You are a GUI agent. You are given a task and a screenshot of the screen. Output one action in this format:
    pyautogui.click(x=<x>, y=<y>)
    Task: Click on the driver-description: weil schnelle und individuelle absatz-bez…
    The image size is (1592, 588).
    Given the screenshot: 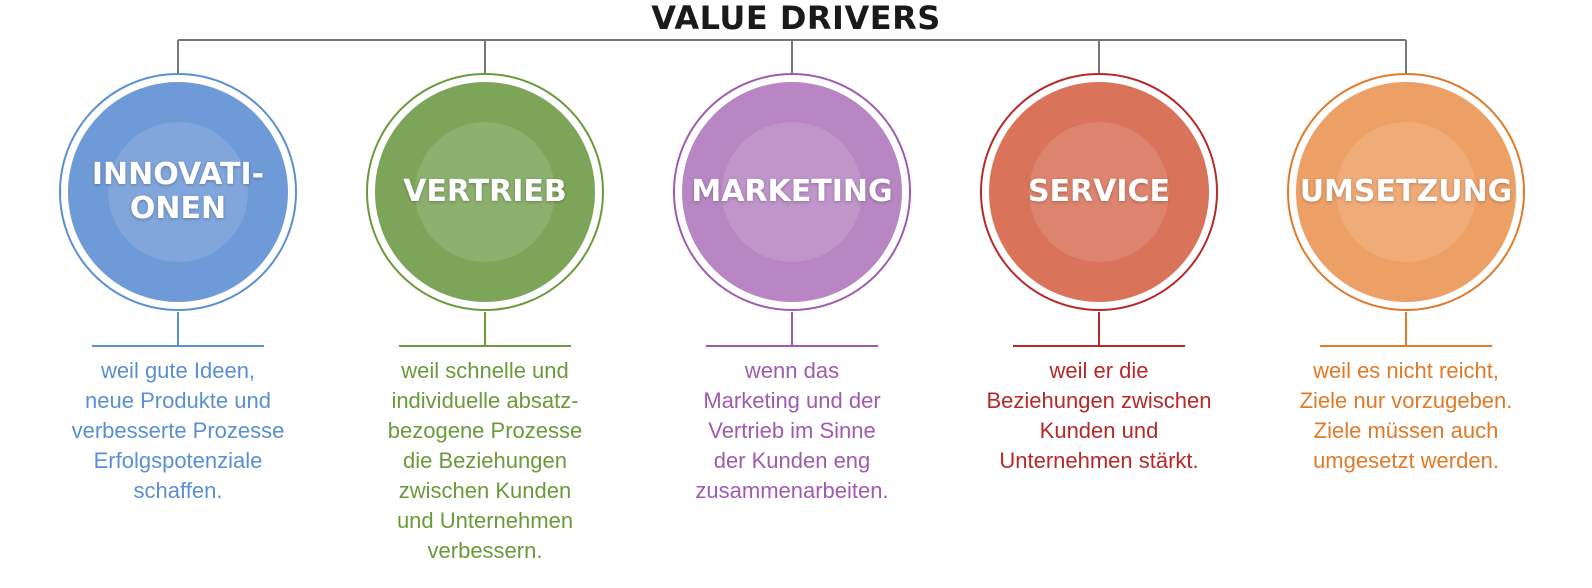 What is the action you would take?
    pyautogui.click(x=485, y=461)
    